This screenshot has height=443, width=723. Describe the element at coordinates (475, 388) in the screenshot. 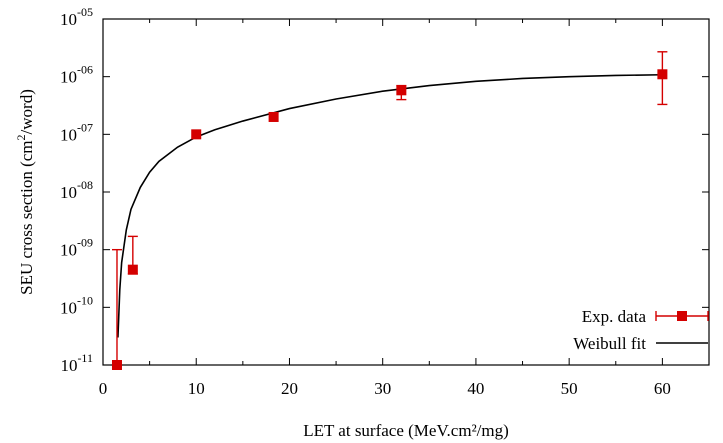

I see `x-tick-label: 40` at that location.